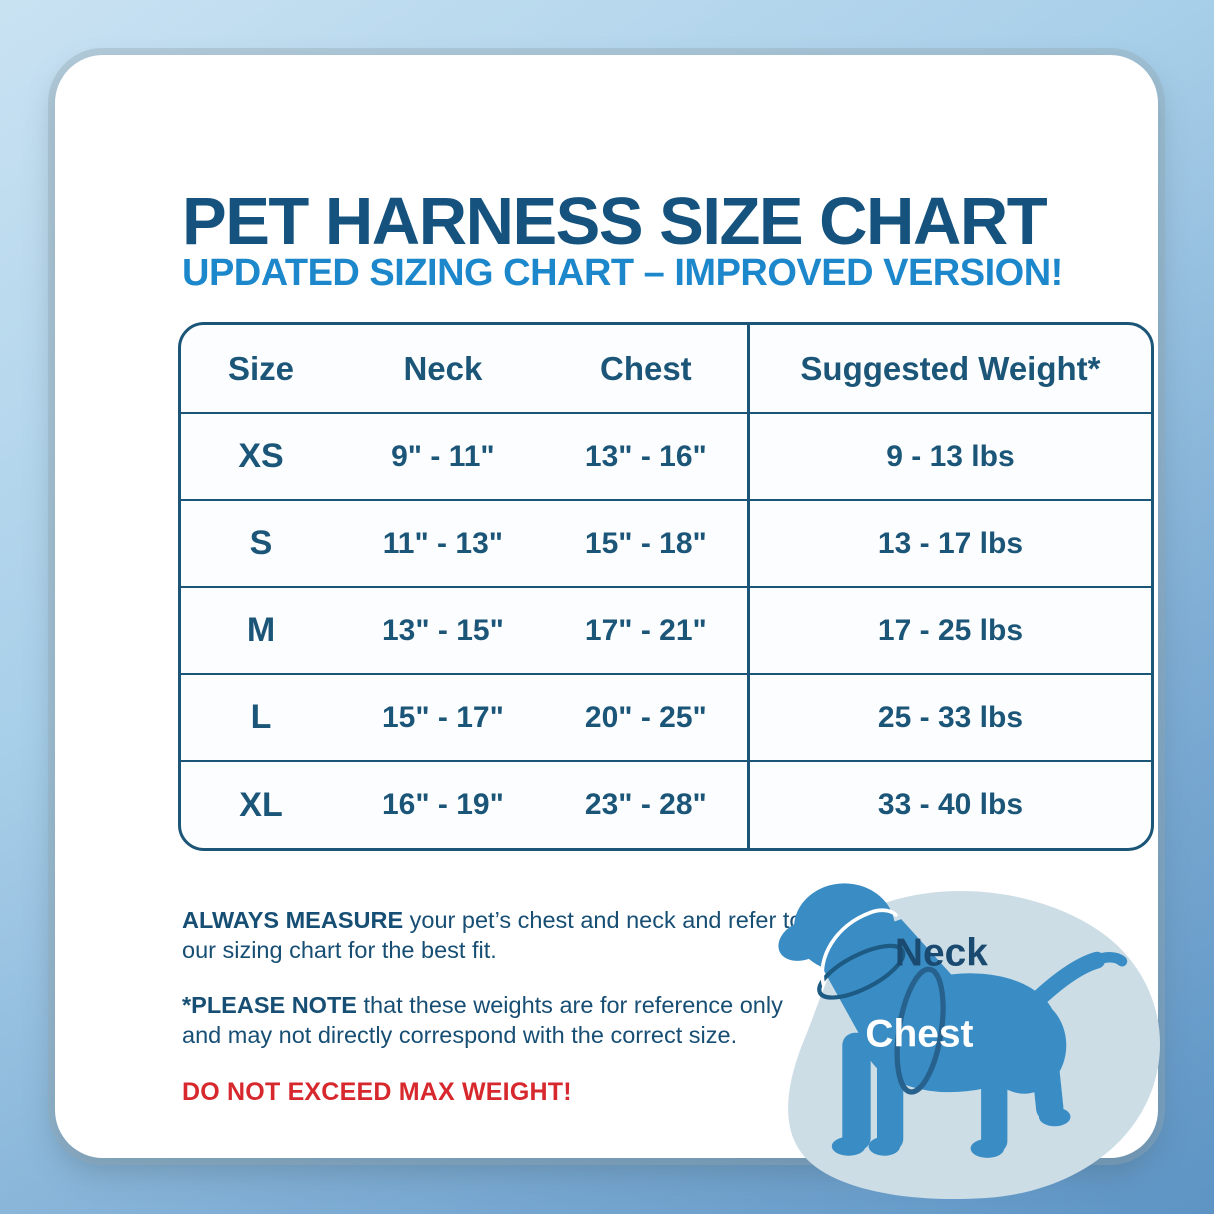 The image size is (1214, 1214). Describe the element at coordinates (261, 804) in the screenshot. I see `cell-size: XL` at that location.